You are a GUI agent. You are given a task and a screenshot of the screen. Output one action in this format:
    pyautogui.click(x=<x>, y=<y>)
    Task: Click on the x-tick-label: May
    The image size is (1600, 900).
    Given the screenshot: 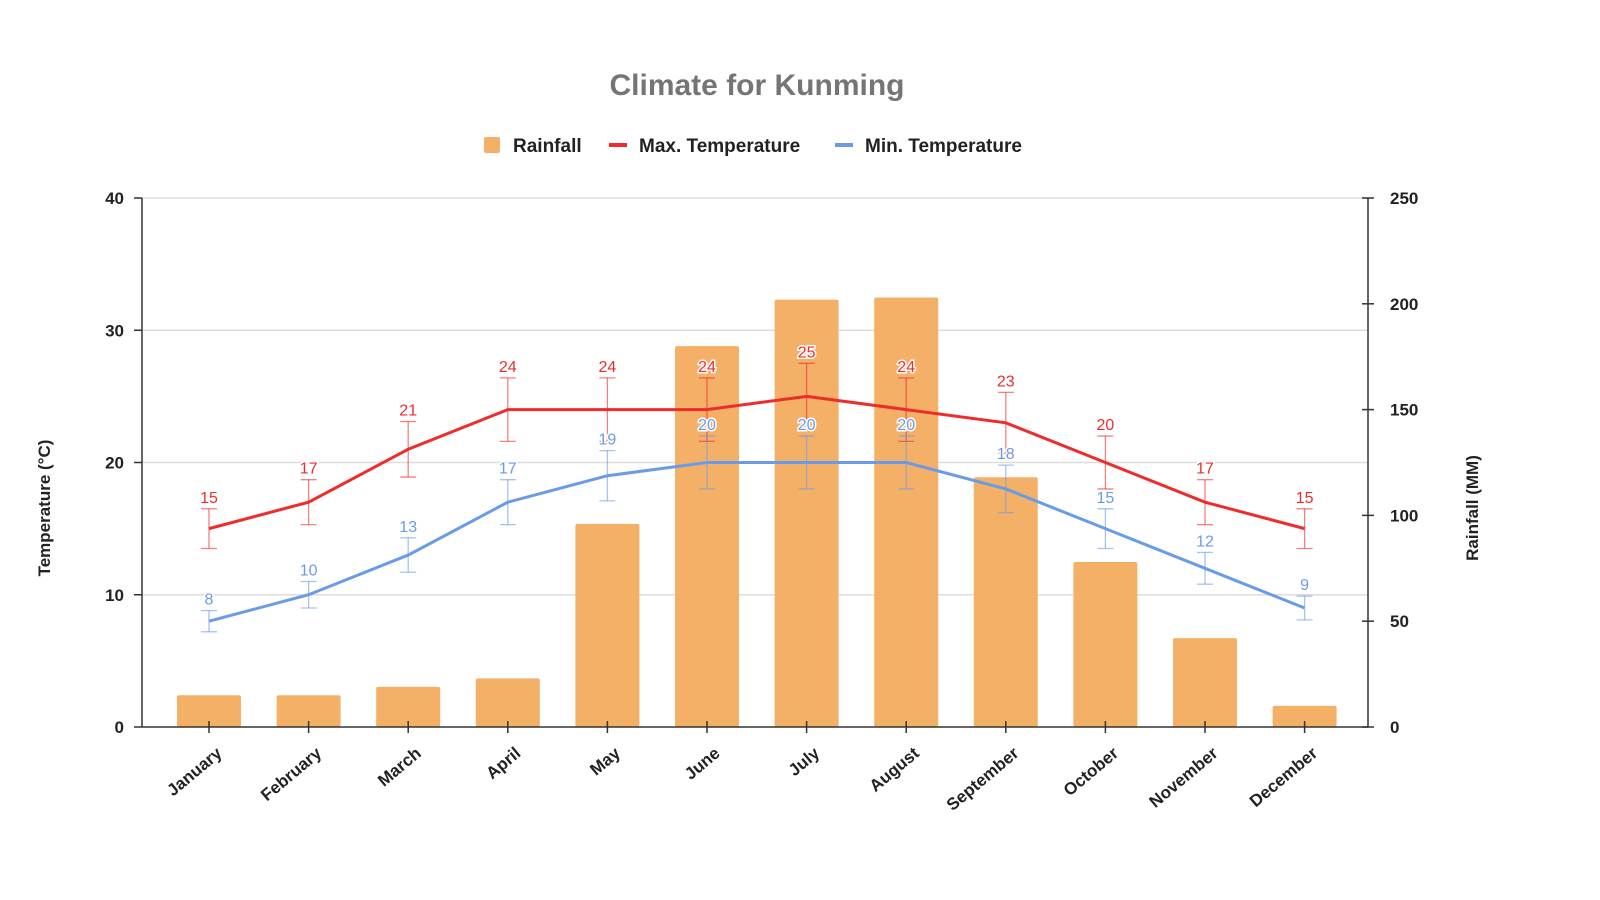 What is the action you would take?
    pyautogui.click(x=605, y=761)
    